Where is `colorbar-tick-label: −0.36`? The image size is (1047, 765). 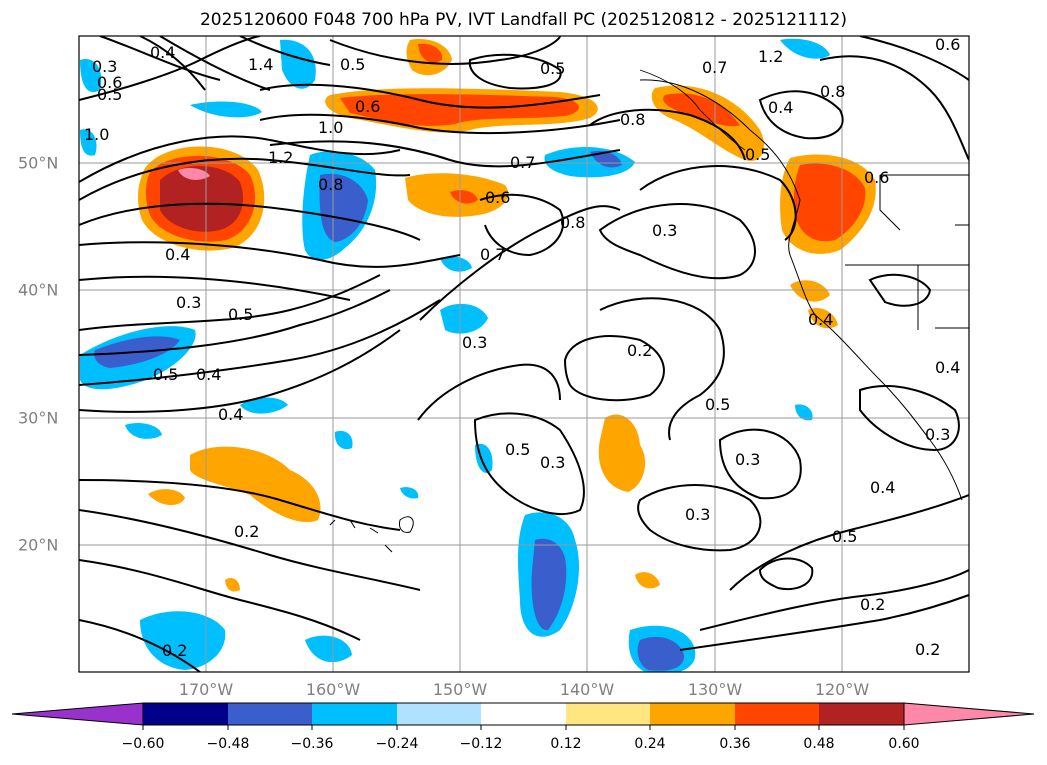
colorbar-tick-label: −0.36 is located at coordinates (312, 744).